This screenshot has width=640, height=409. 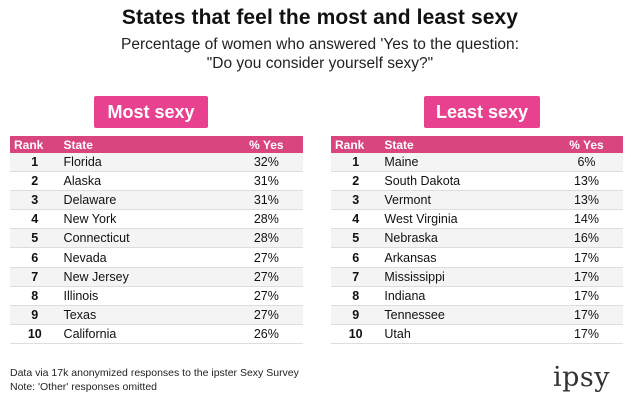 I want to click on state-cell: Indiana, so click(x=465, y=296).